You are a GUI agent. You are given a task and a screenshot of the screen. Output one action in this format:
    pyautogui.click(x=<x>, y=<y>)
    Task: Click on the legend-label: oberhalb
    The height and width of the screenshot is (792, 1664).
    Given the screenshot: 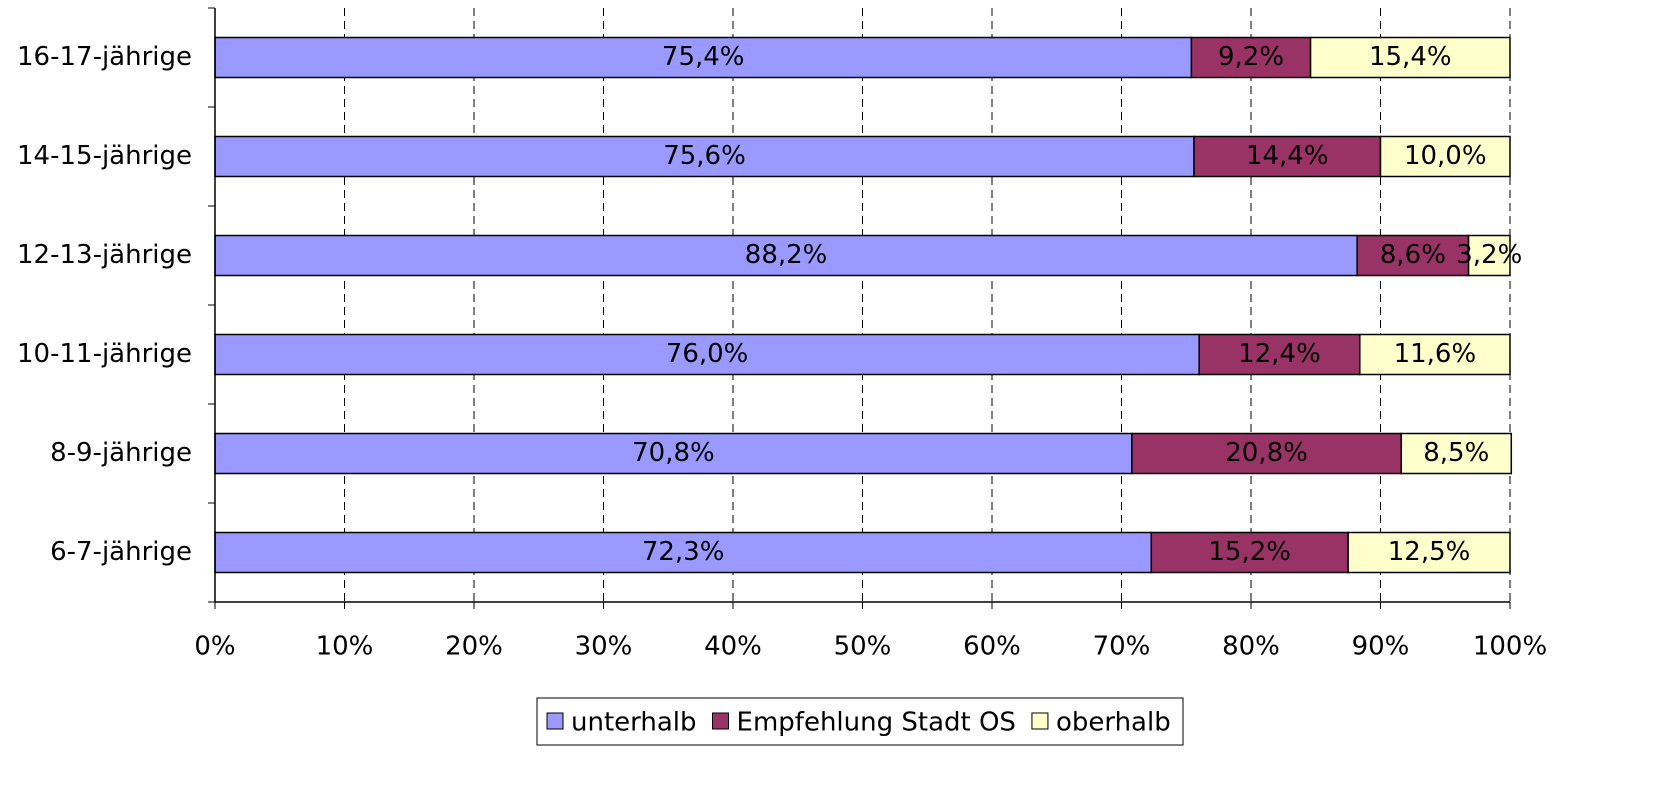 What is the action you would take?
    pyautogui.click(x=1113, y=723)
    